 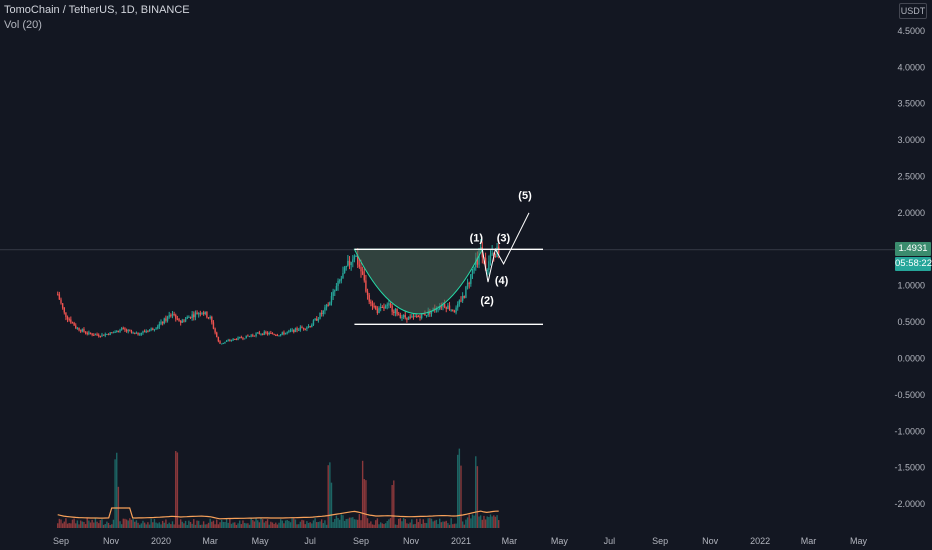 I want to click on currency-badge: USDT, so click(x=913, y=11).